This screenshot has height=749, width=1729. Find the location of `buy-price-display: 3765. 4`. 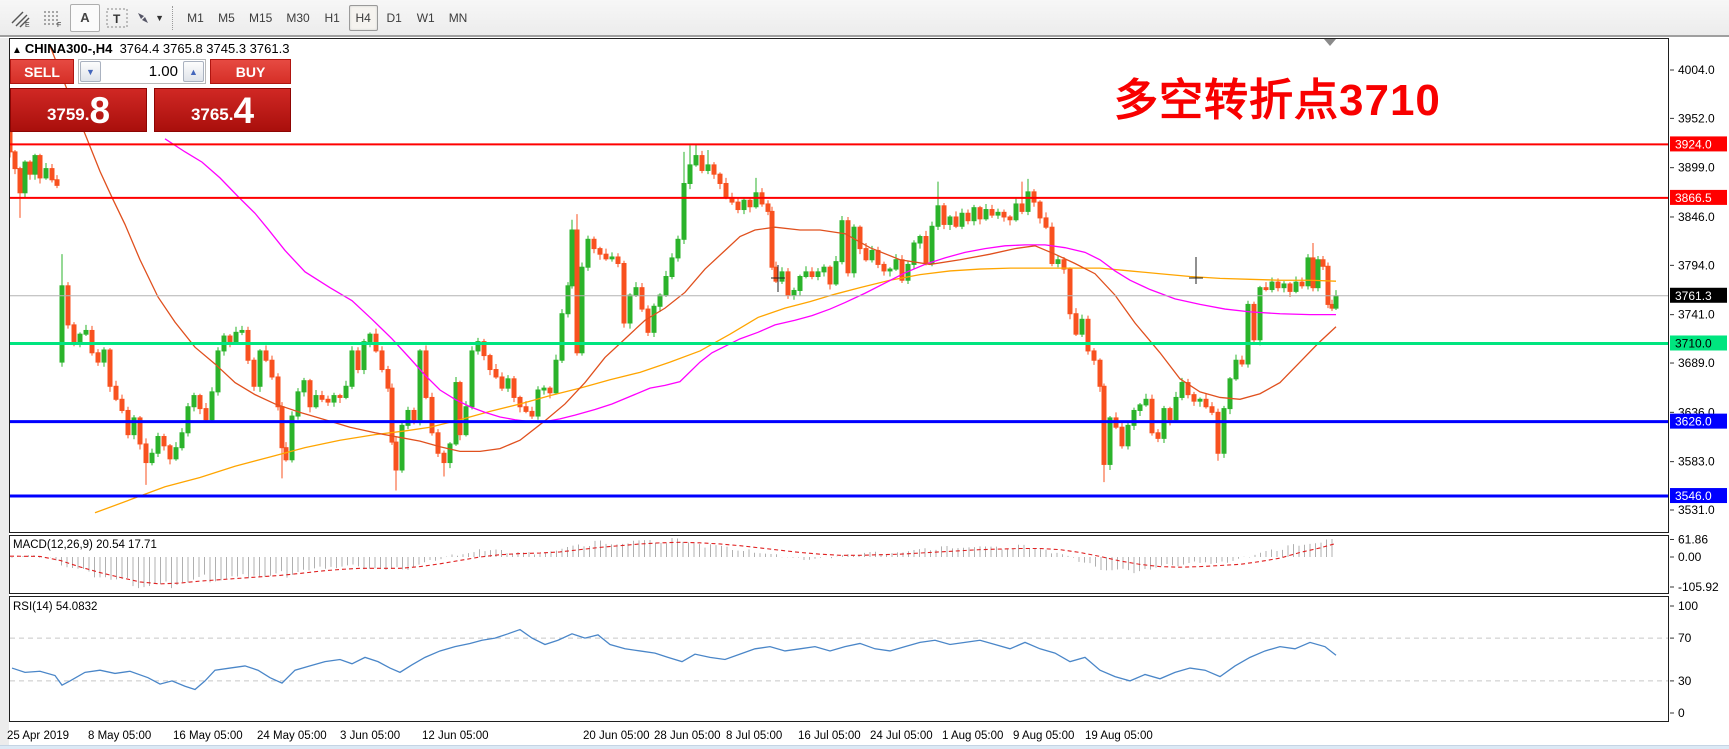

buy-price-display: 3765. 4 is located at coordinates (222, 110).